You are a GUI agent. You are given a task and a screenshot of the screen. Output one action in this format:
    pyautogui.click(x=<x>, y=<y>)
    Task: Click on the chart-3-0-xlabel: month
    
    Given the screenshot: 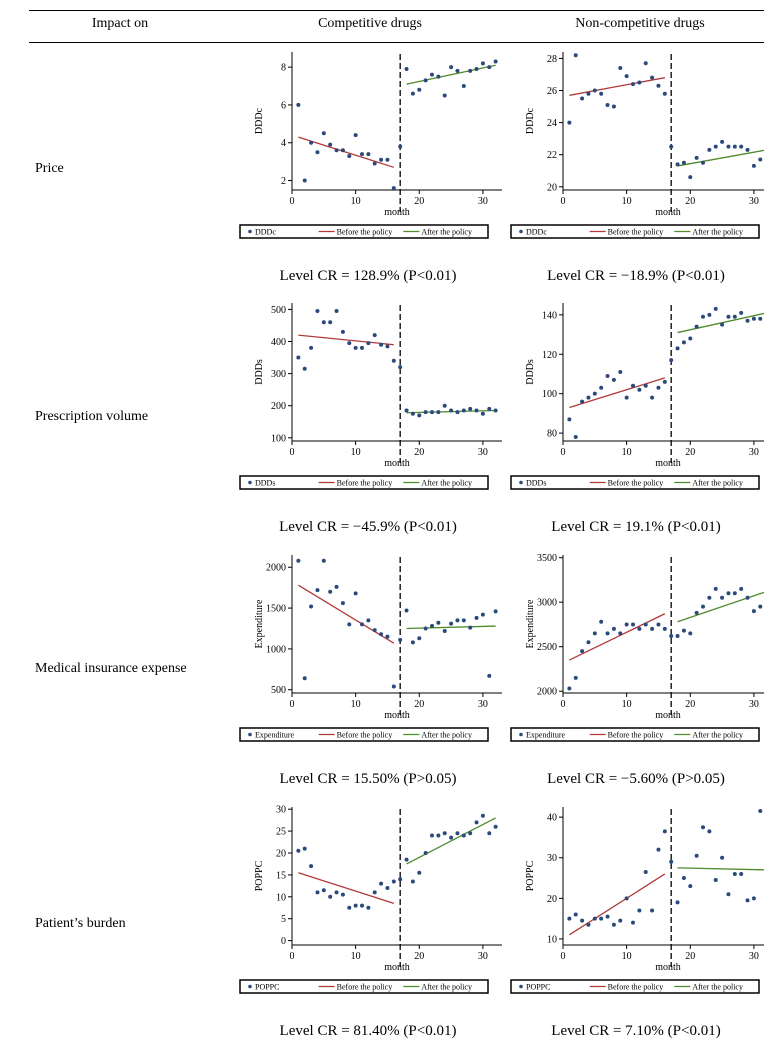 What is the action you would take?
    pyautogui.click(x=397, y=967)
    